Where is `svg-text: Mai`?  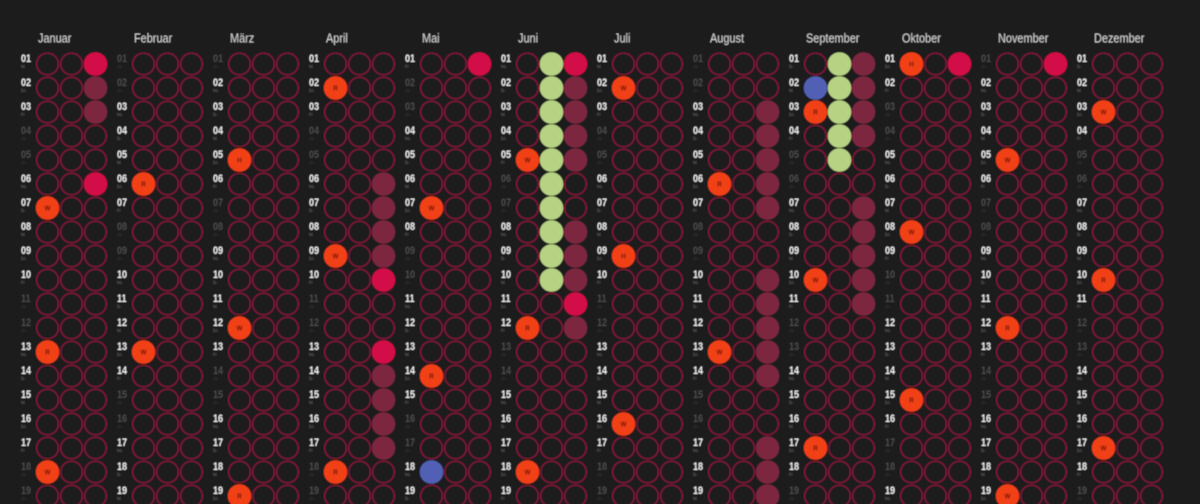
svg-text: Mai is located at coordinates (431, 38).